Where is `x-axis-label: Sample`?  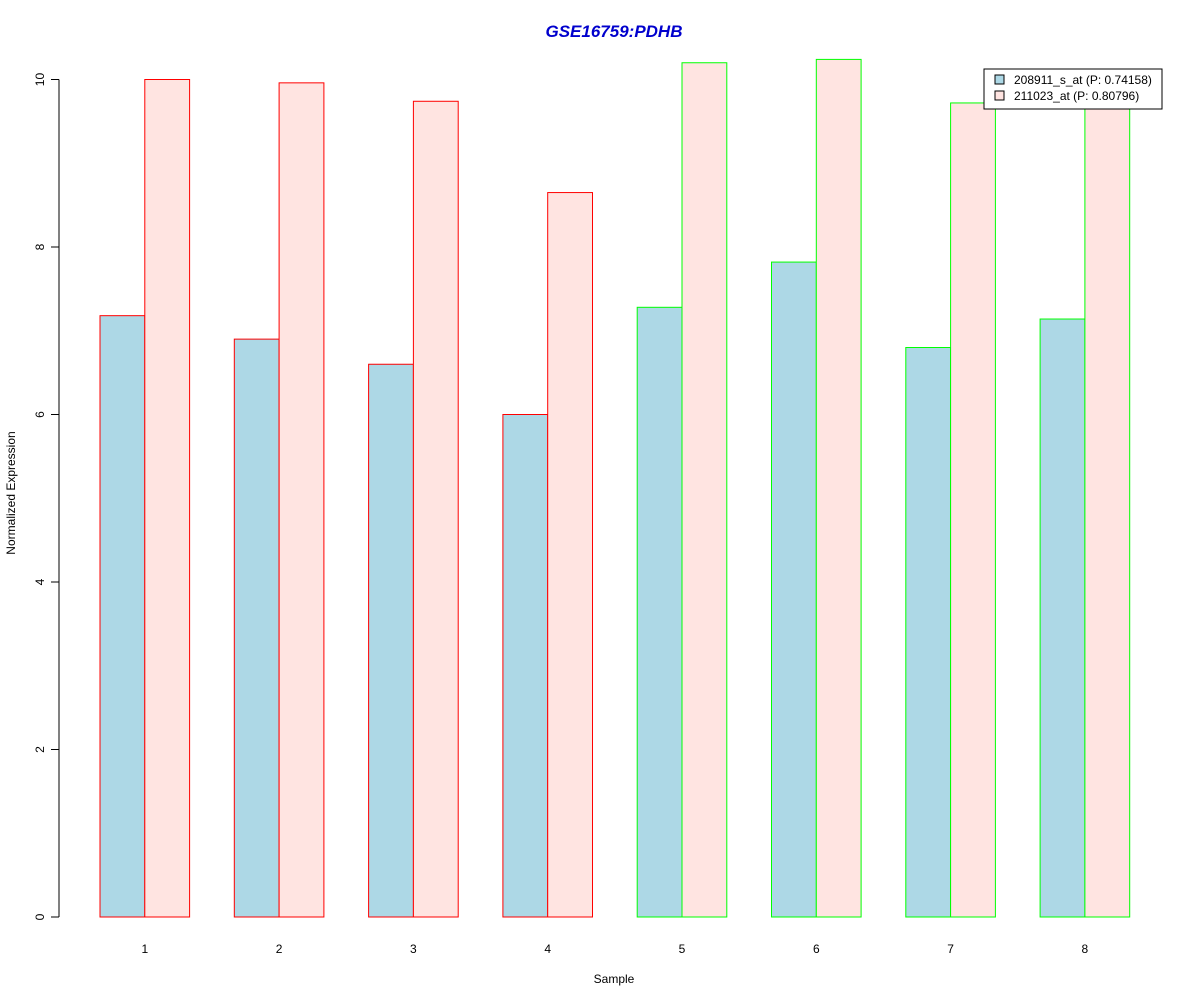 x-axis-label: Sample is located at coordinates (614, 979).